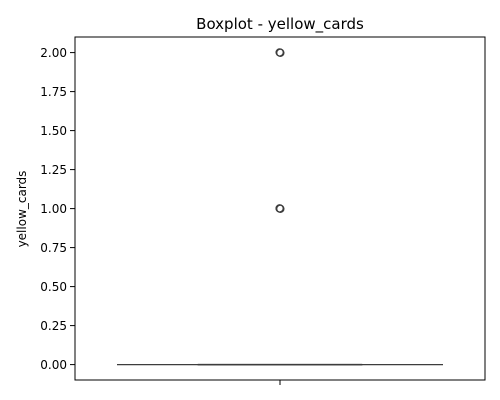  Describe the element at coordinates (53, 170) in the screenshot. I see `y-tick-label: 1.25` at that location.